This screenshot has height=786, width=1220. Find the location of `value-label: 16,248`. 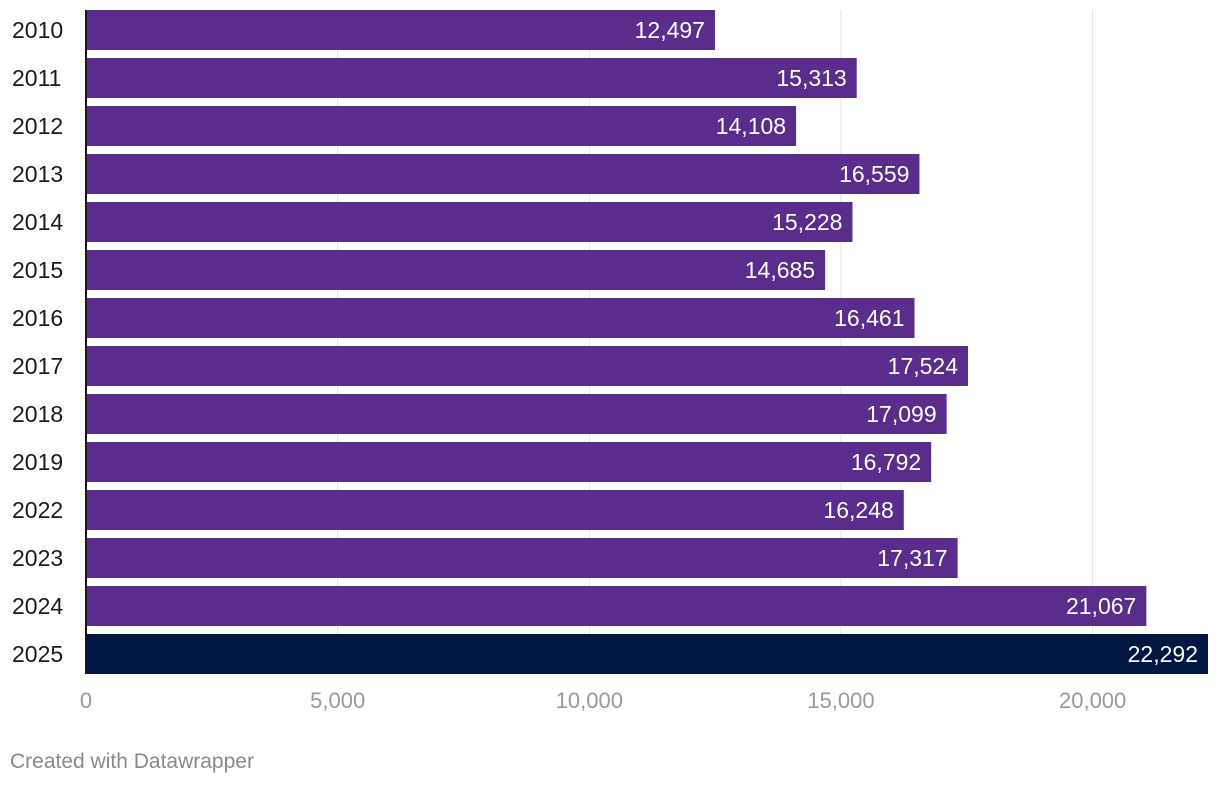

value-label: 16,248 is located at coordinates (858, 510).